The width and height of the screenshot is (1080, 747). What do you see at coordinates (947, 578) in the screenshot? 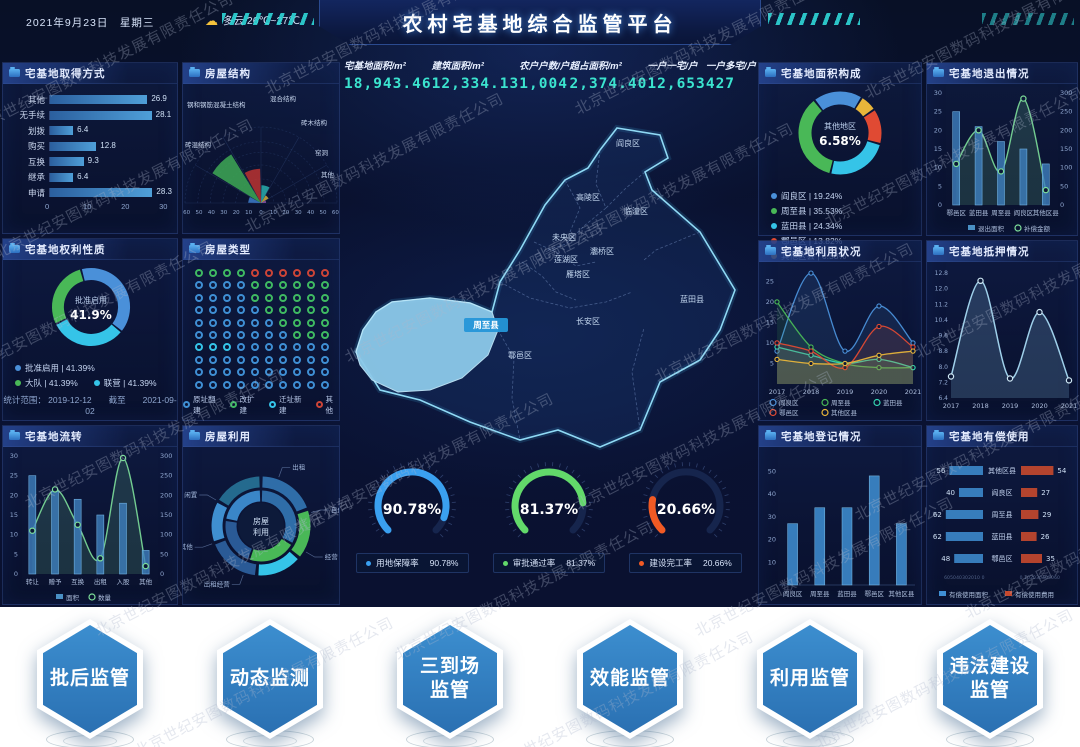
I see `svg-text: 60` at bounding box center [947, 578].